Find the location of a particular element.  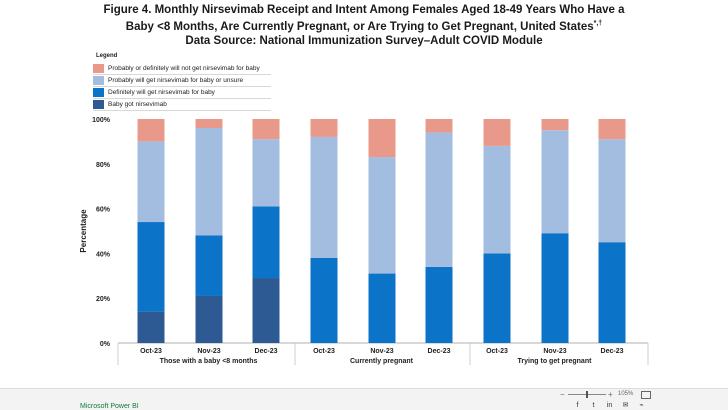

y-tick-label: 40% is located at coordinates (103, 254).